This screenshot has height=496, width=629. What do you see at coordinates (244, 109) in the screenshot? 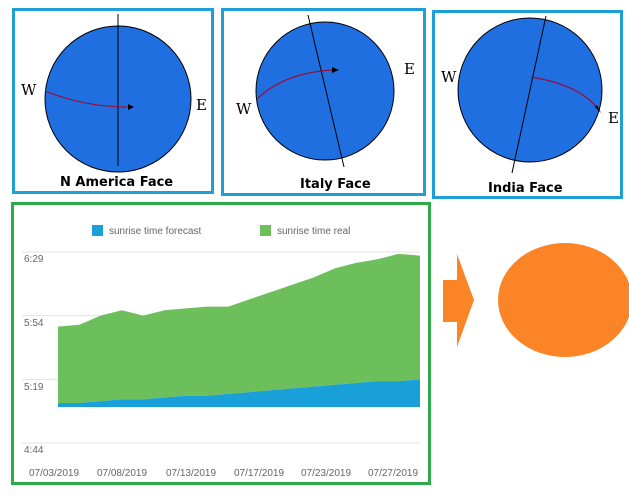
I see `west-label-italy: W` at bounding box center [244, 109].